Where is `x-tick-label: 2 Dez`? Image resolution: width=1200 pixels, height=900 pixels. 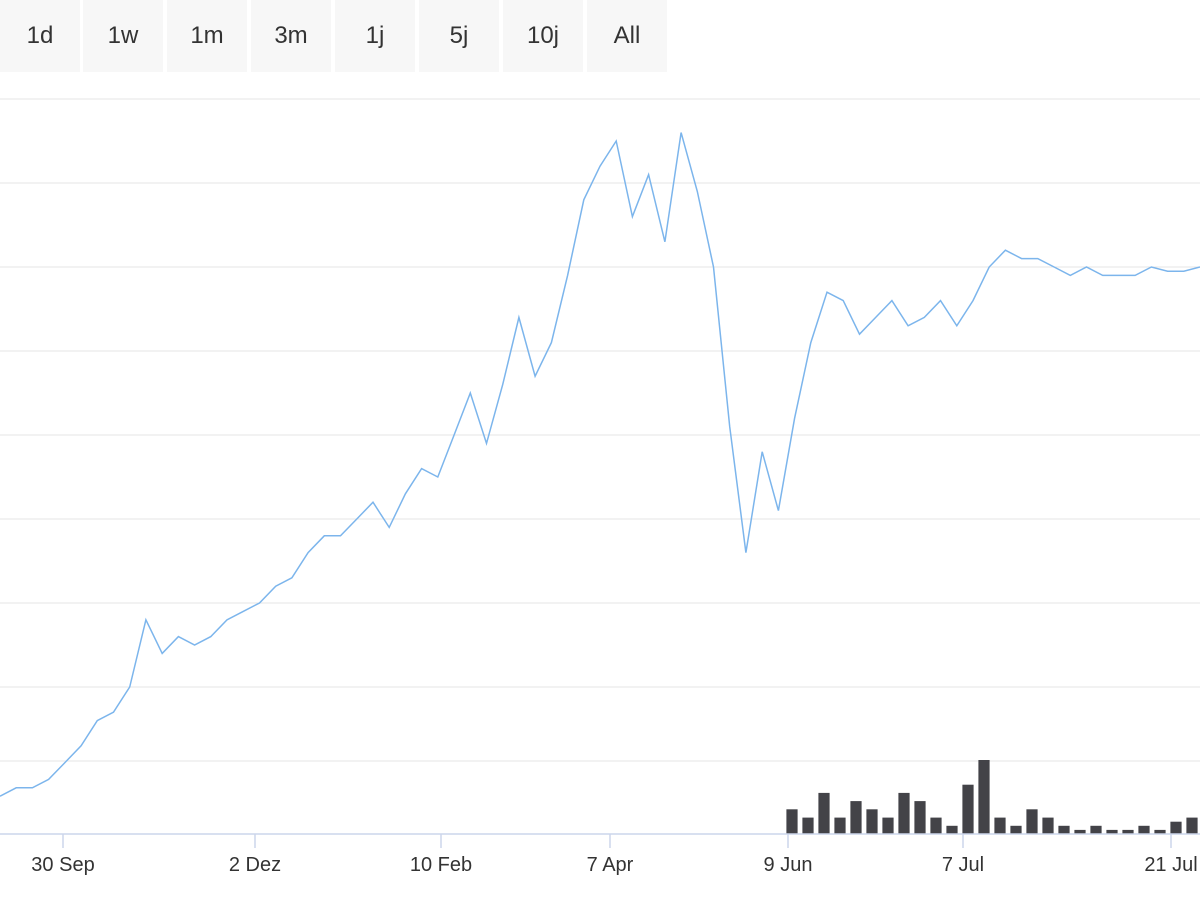 x-tick-label: 2 Dez is located at coordinates (255, 865).